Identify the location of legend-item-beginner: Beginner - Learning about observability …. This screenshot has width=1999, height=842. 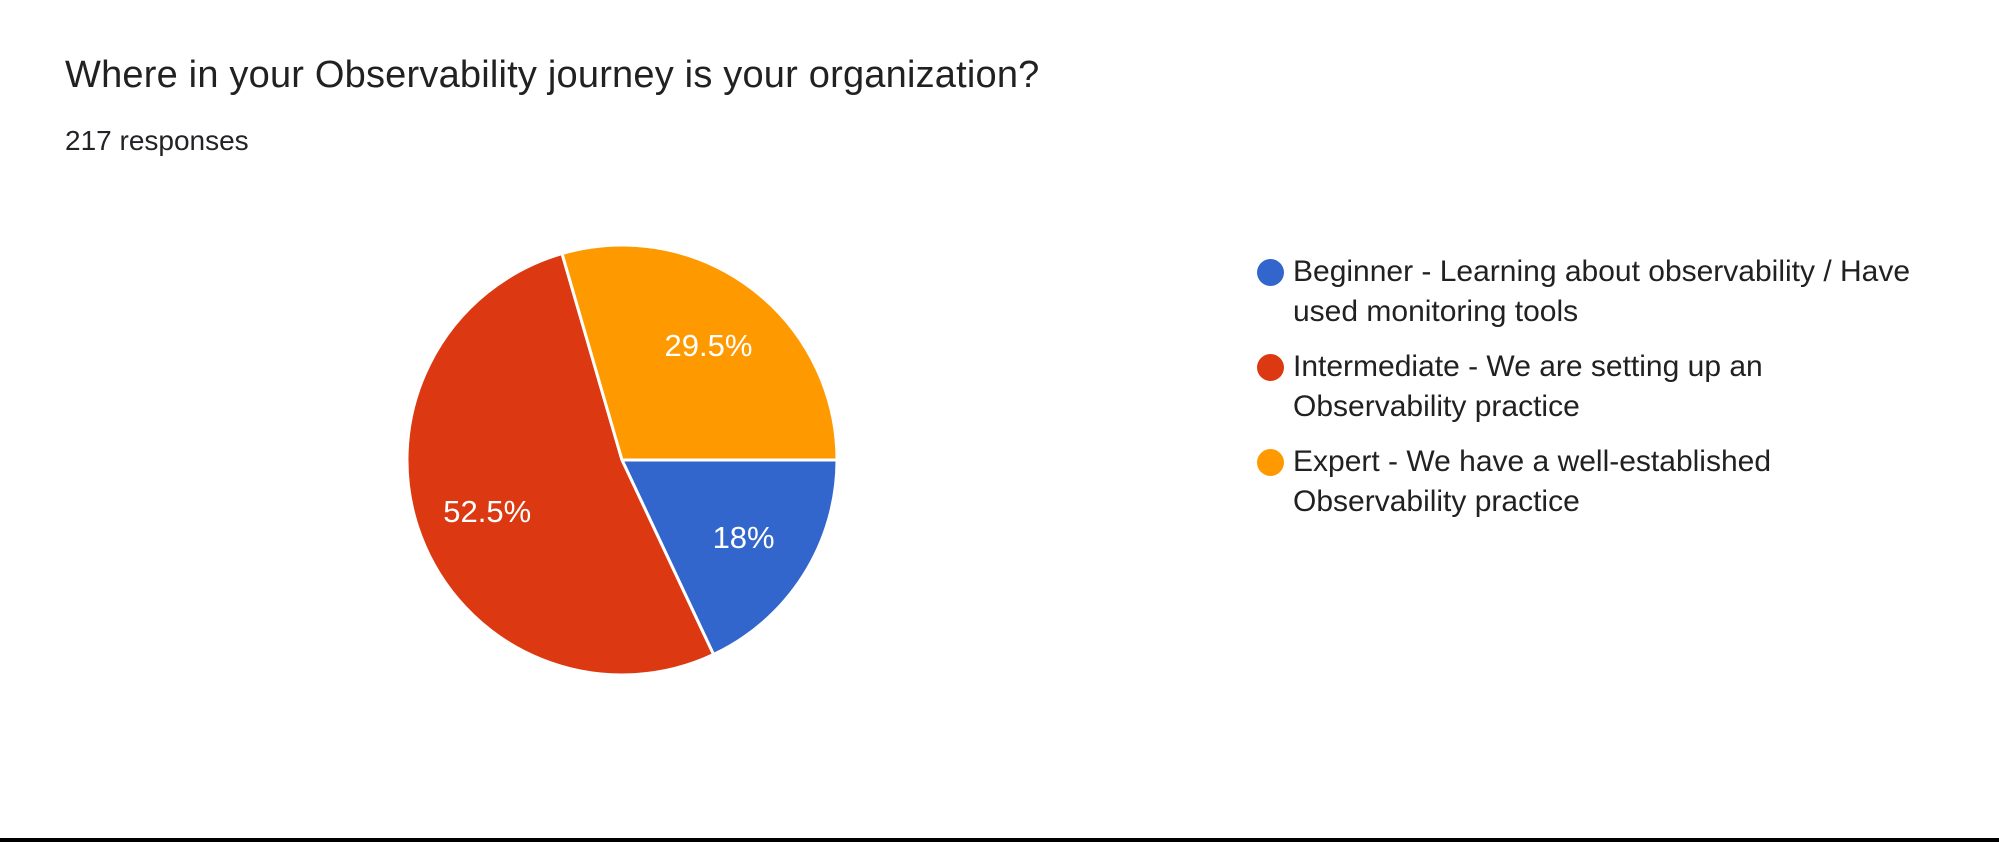
(1587, 292).